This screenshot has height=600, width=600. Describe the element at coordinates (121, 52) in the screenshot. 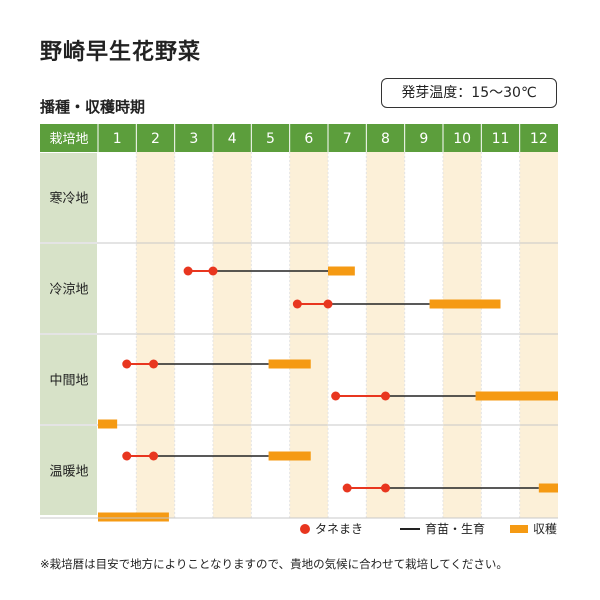

I see `page-title: 野崎早生花野菜` at that location.